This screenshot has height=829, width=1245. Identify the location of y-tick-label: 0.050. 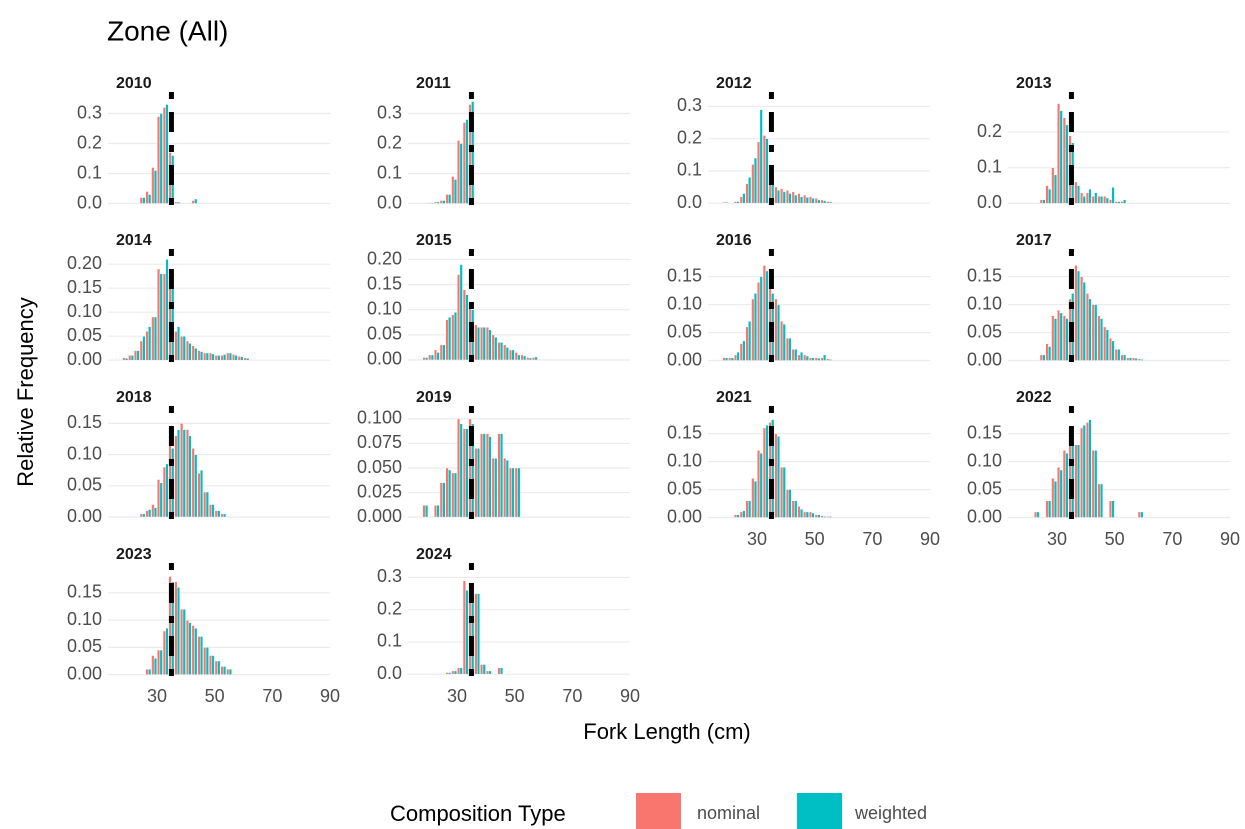
(379, 467).